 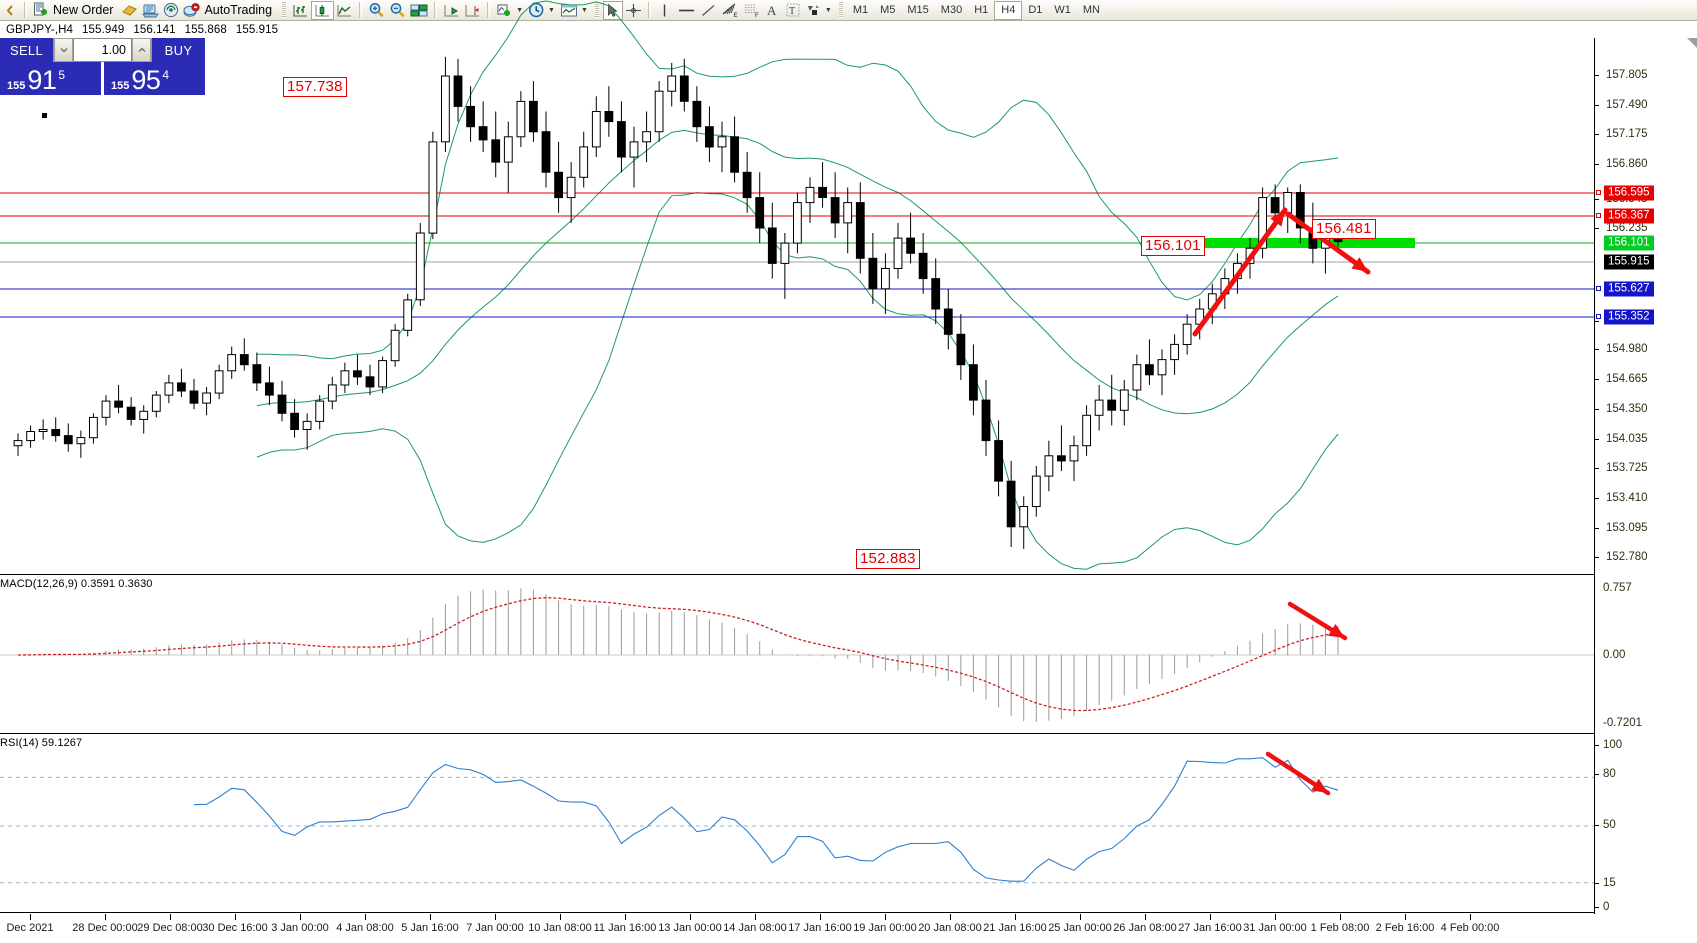 What do you see at coordinates (83, 10) in the screenshot?
I see `new-order-label: New Order` at bounding box center [83, 10].